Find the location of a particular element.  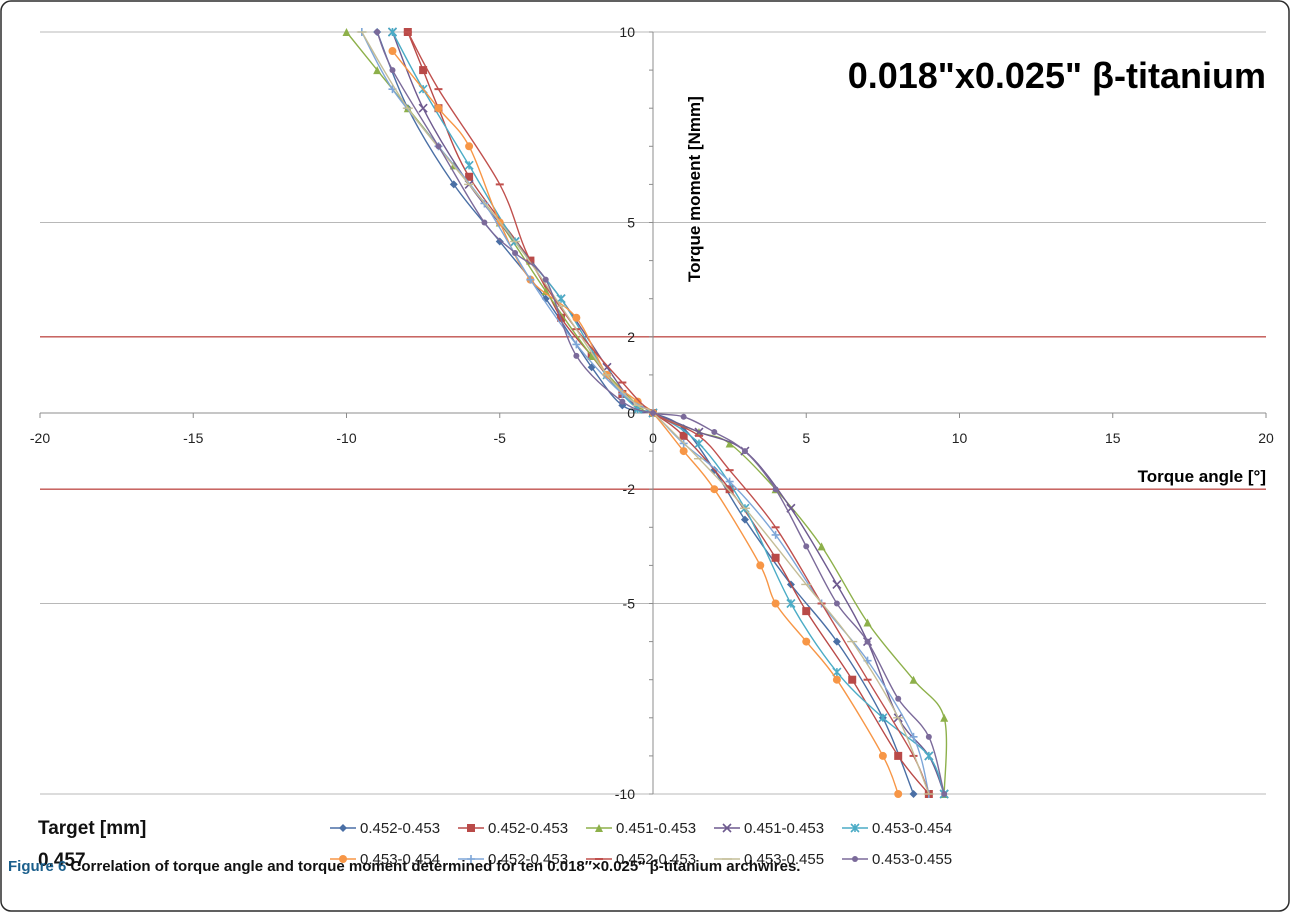

x-tick-label: 10 is located at coordinates (960, 438).